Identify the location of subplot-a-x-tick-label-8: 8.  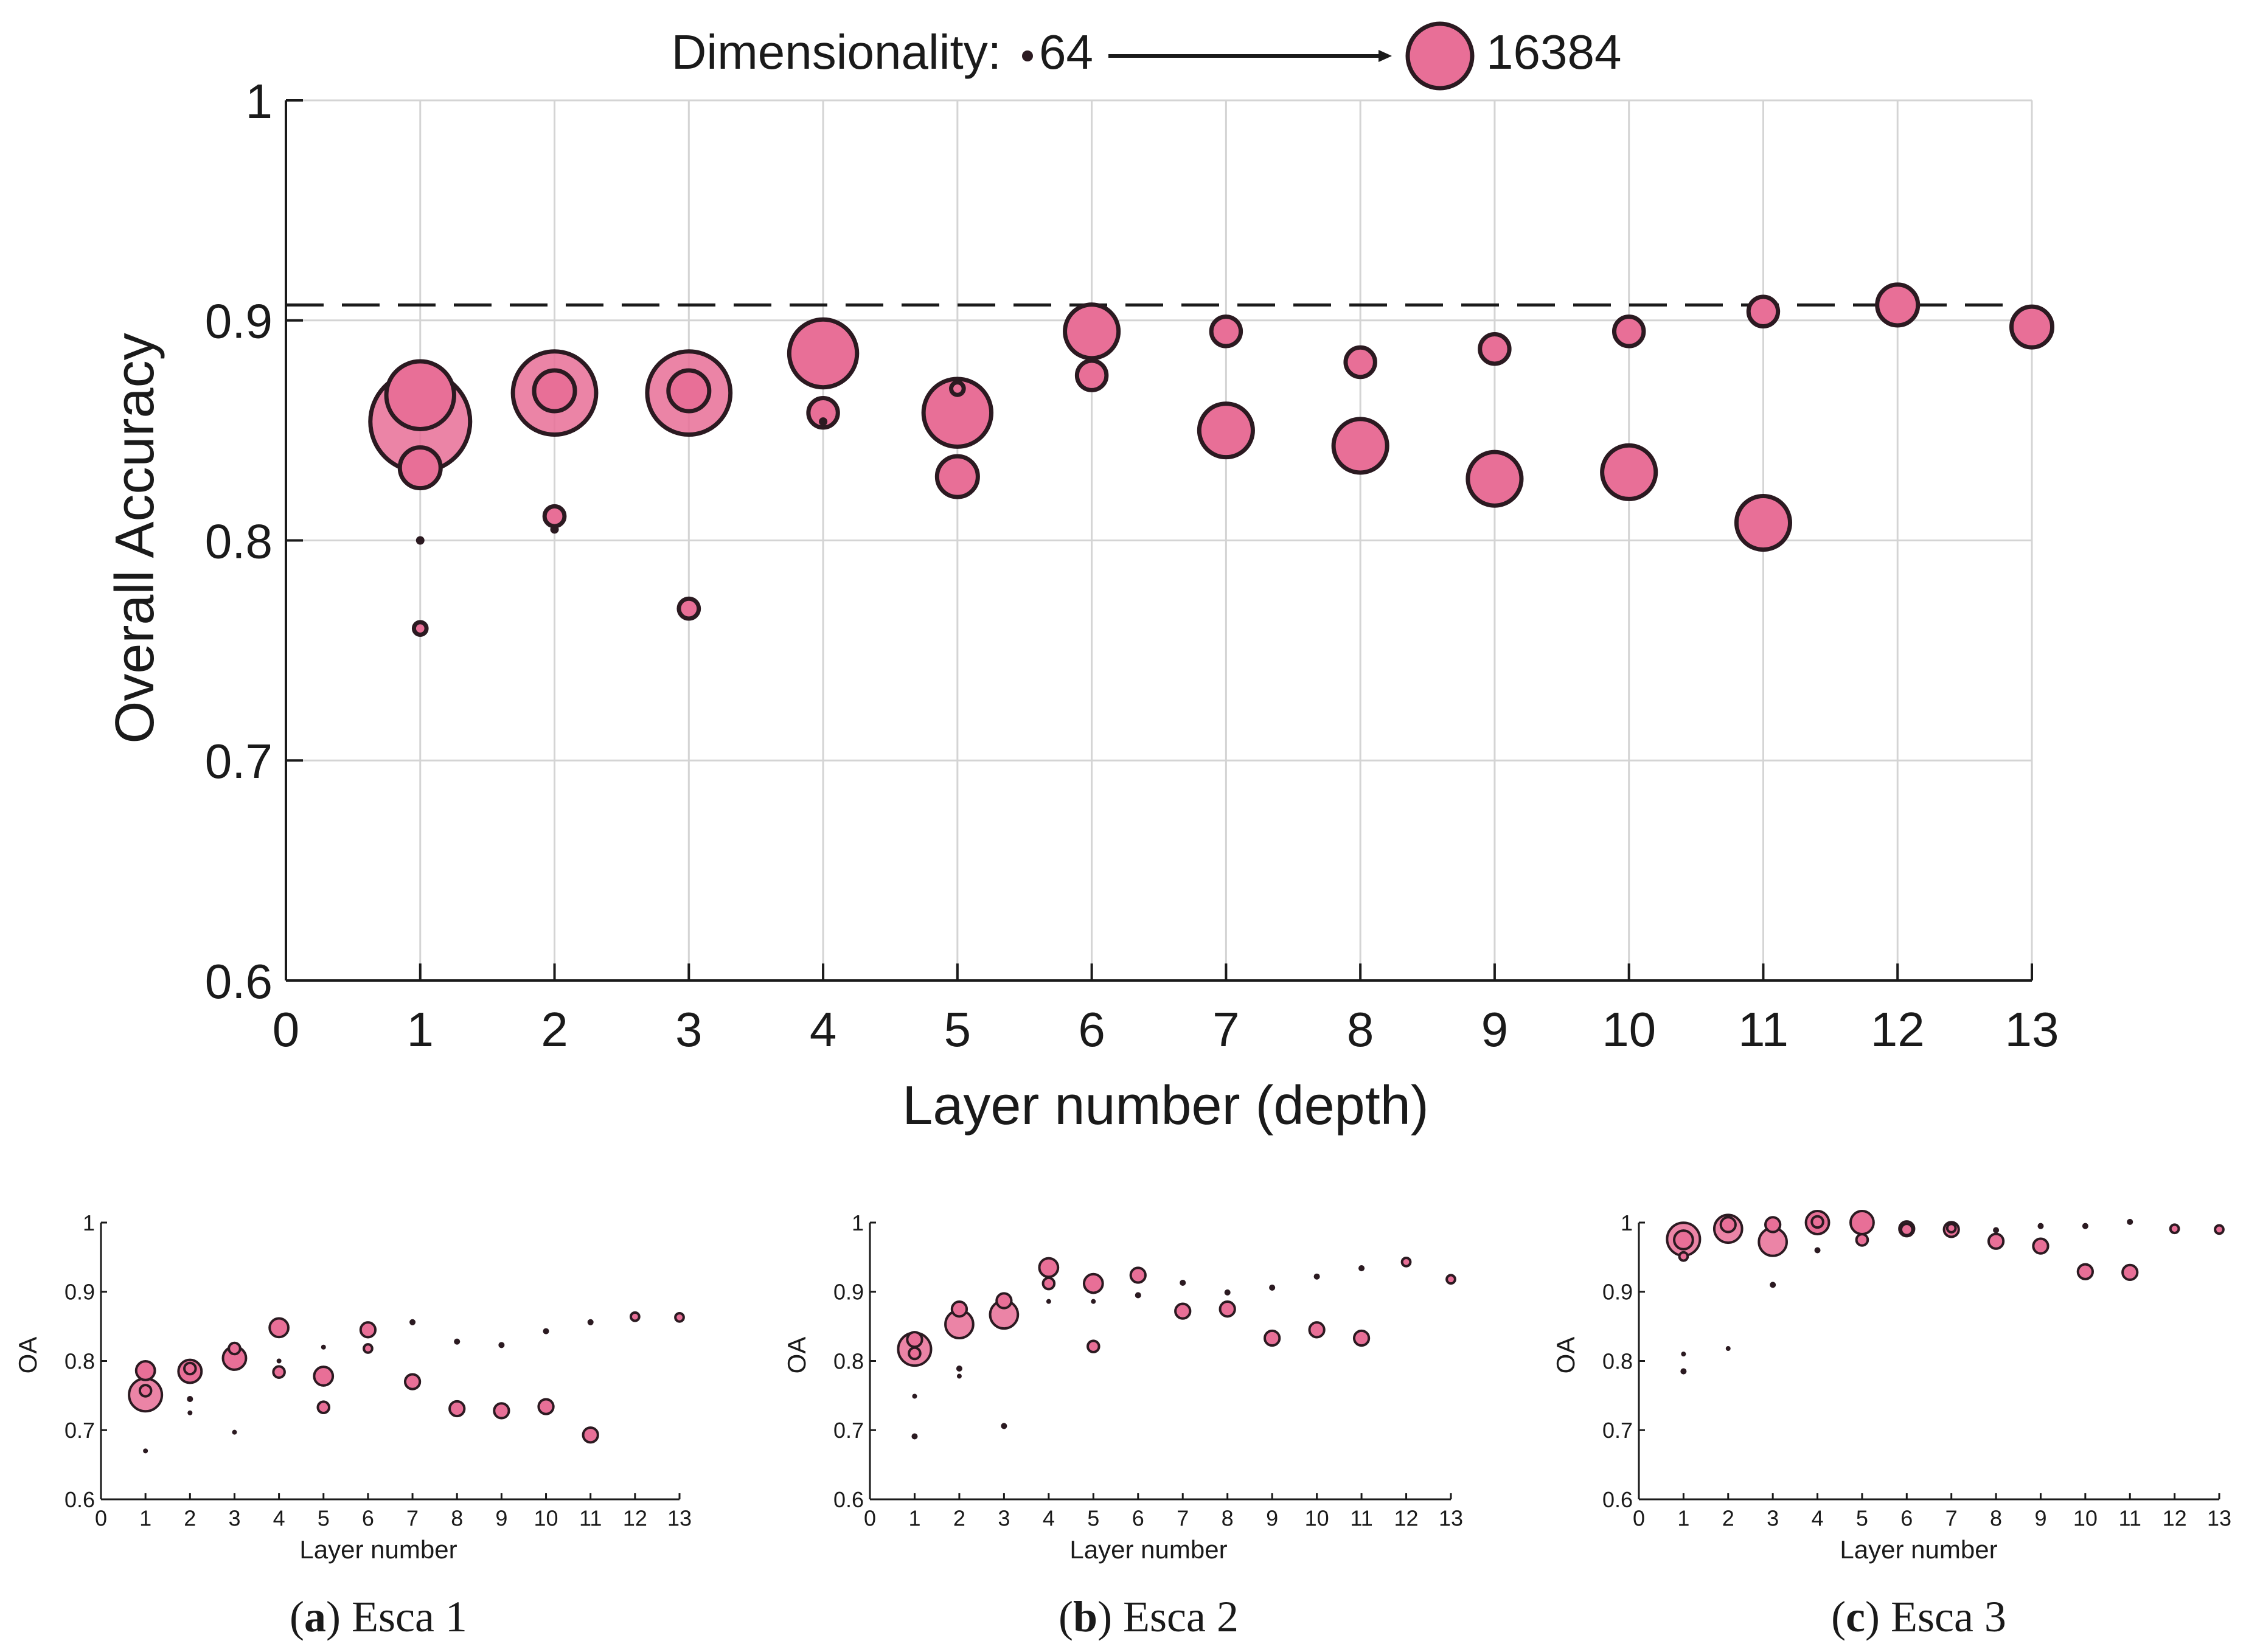
(457, 1518).